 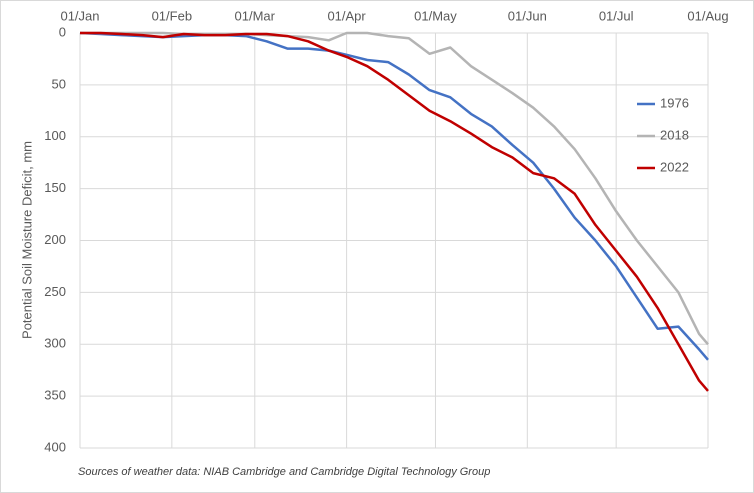 What do you see at coordinates (62, 31) in the screenshot?
I see `y-tick-label: 0` at bounding box center [62, 31].